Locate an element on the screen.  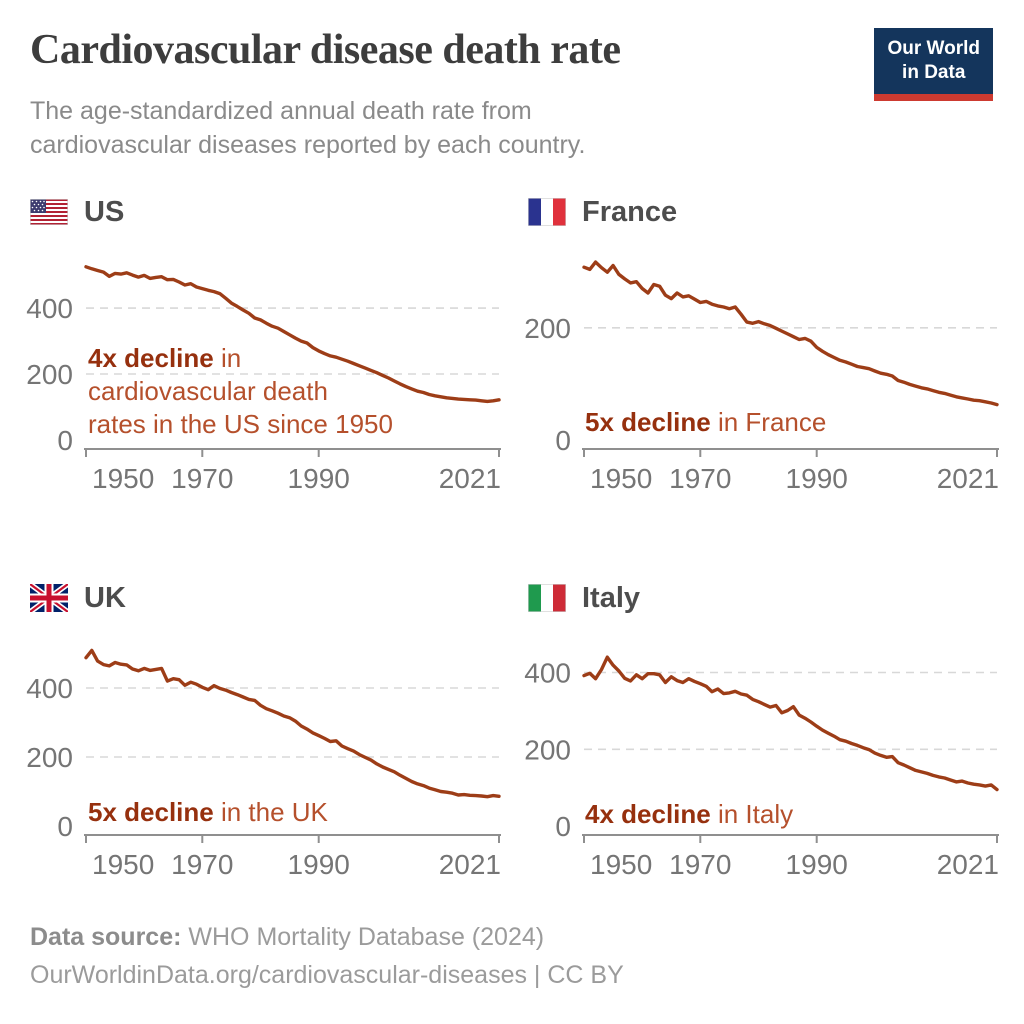
annotation-uk: 5x decline in the UK is located at coordinates (208, 812).